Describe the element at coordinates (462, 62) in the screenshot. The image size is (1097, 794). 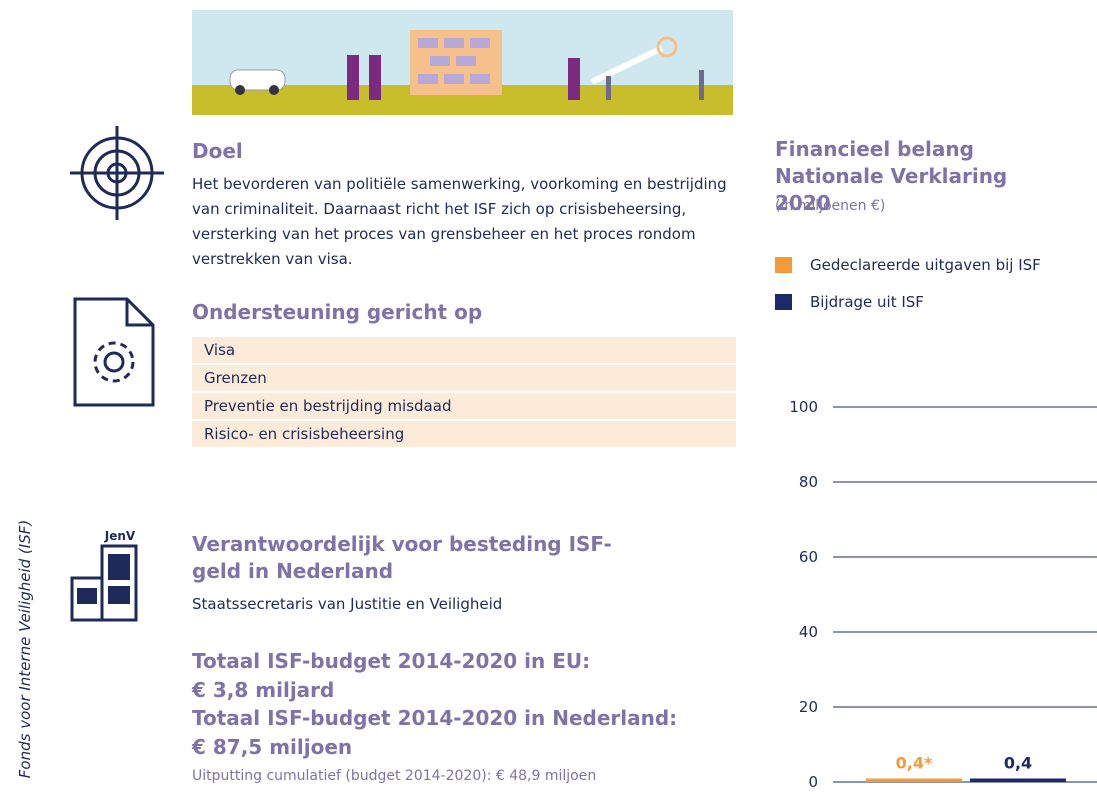
I see `illustration` at that location.